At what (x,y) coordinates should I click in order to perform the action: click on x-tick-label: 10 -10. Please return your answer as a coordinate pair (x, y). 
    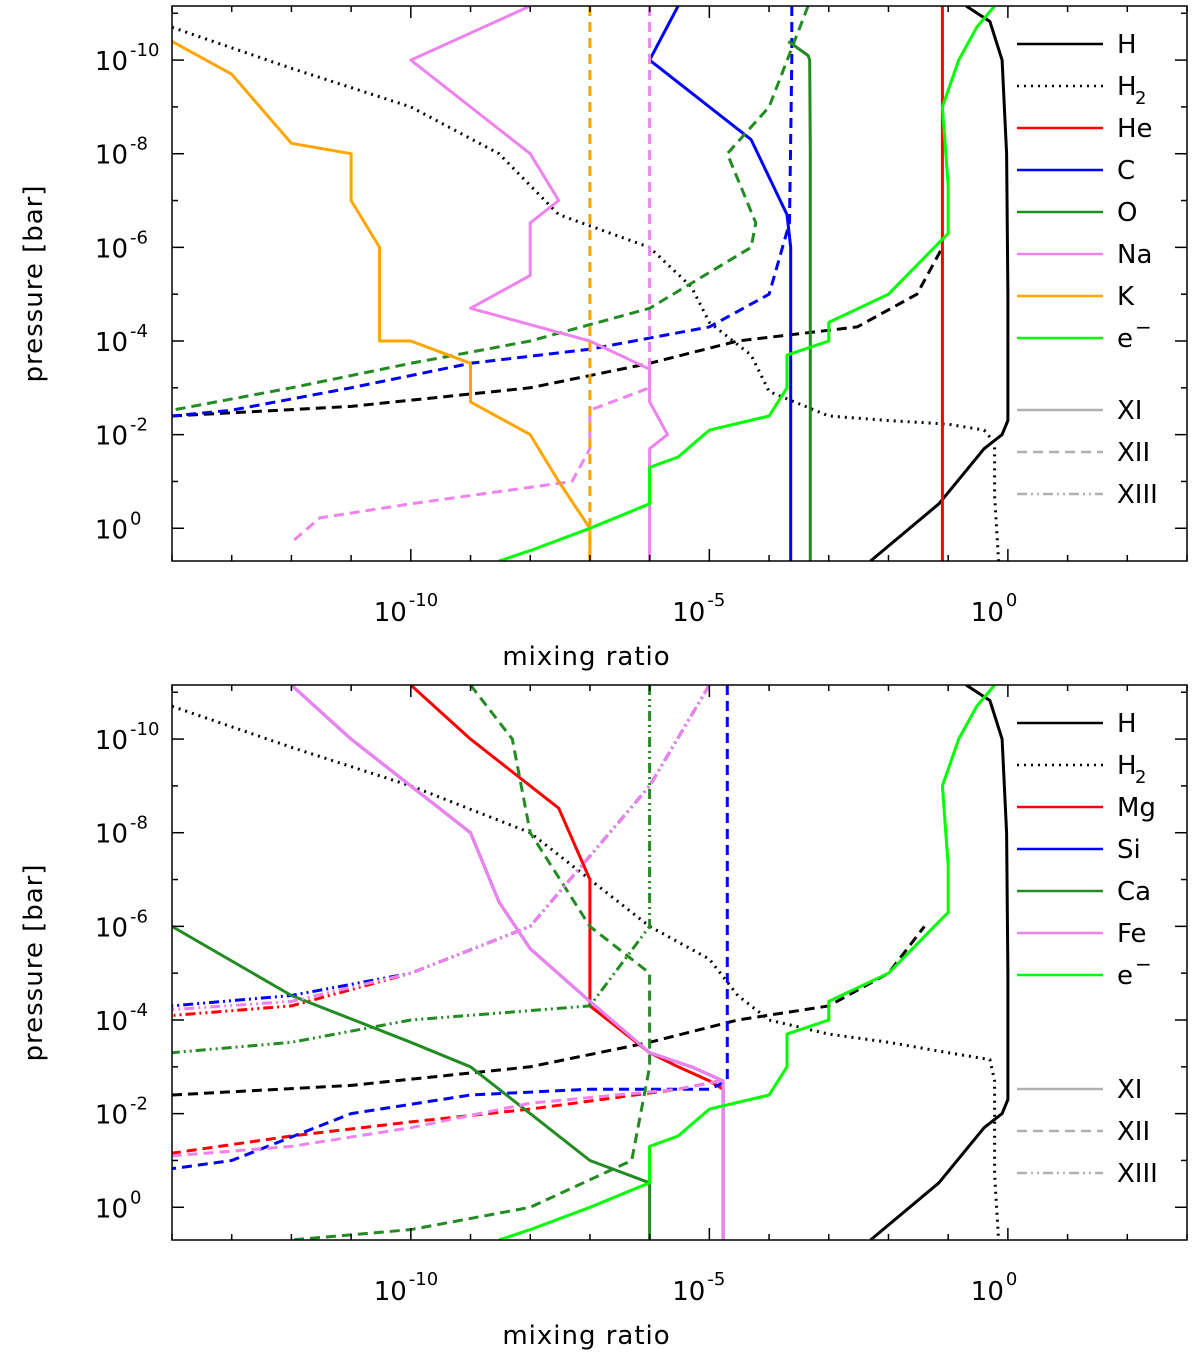
    Looking at the image, I should click on (406, 1288).